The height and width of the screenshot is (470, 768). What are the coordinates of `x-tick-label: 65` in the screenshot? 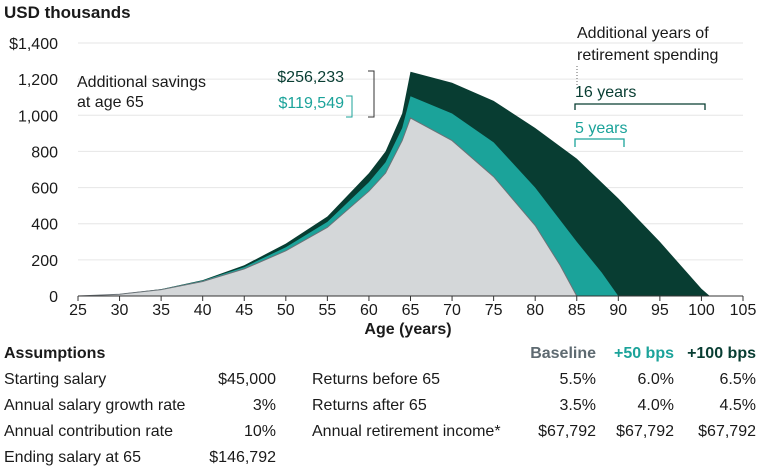 It's located at (411, 310).